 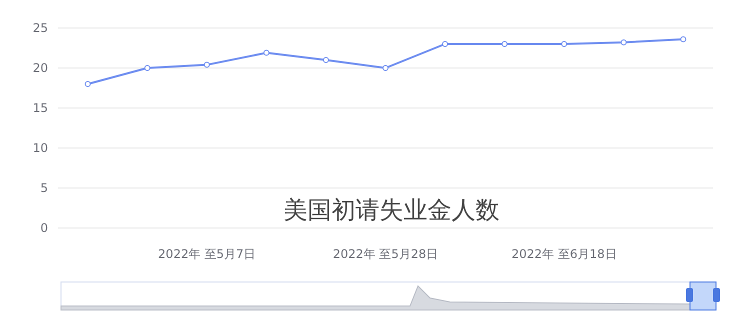 What do you see at coordinates (207, 254) in the screenshot?
I see `x-tick-label: 2022年 至5月7日` at bounding box center [207, 254].